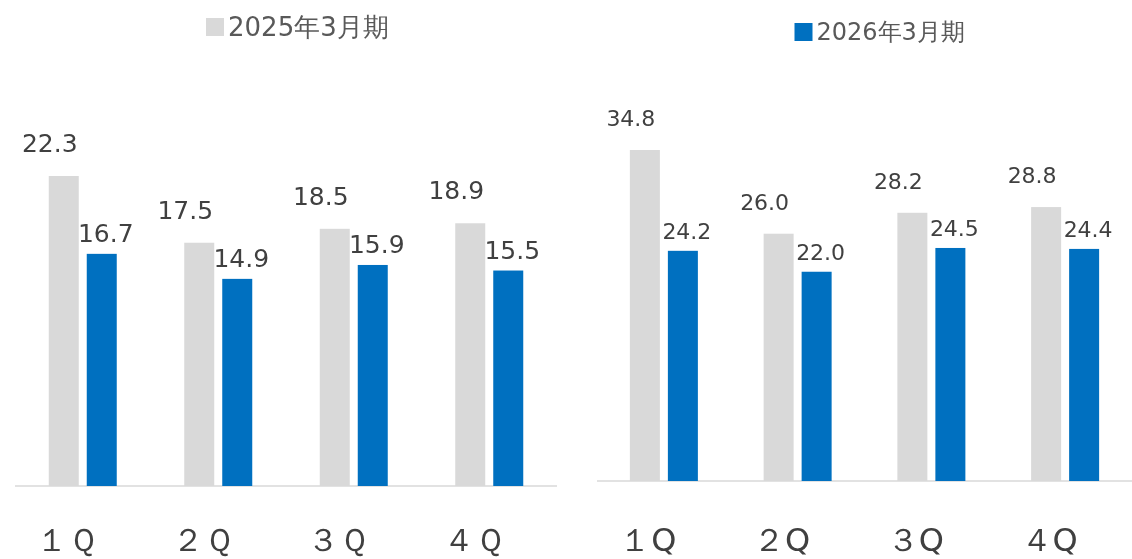 Image resolution: width=1132 pixels, height=559 pixels. I want to click on x-tick-label: ３Q, so click(915, 540).